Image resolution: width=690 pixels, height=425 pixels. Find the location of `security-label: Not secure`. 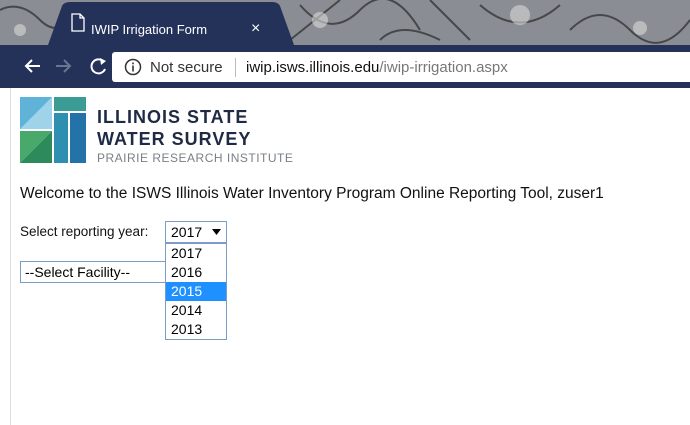

security-label: Not secure is located at coordinates (186, 67).